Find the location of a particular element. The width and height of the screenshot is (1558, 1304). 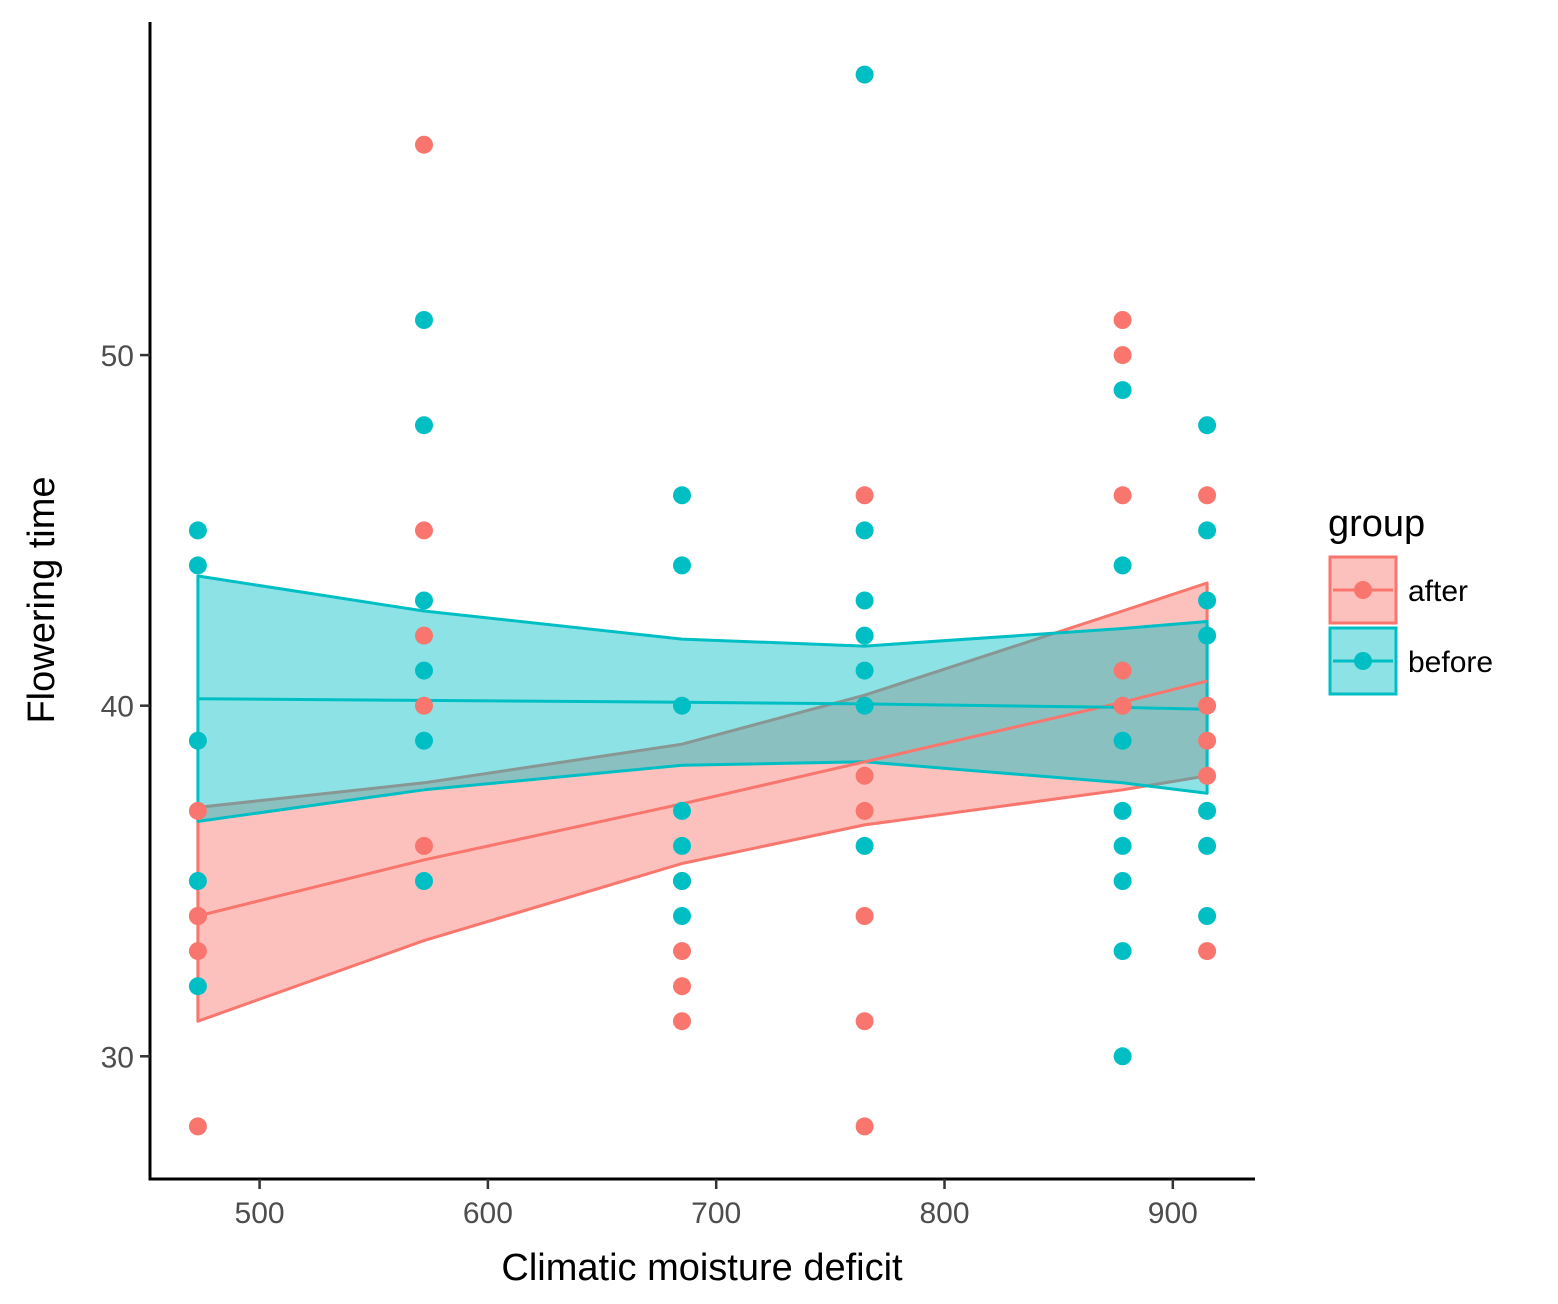

x-tick-label: 900 is located at coordinates (1173, 1213).